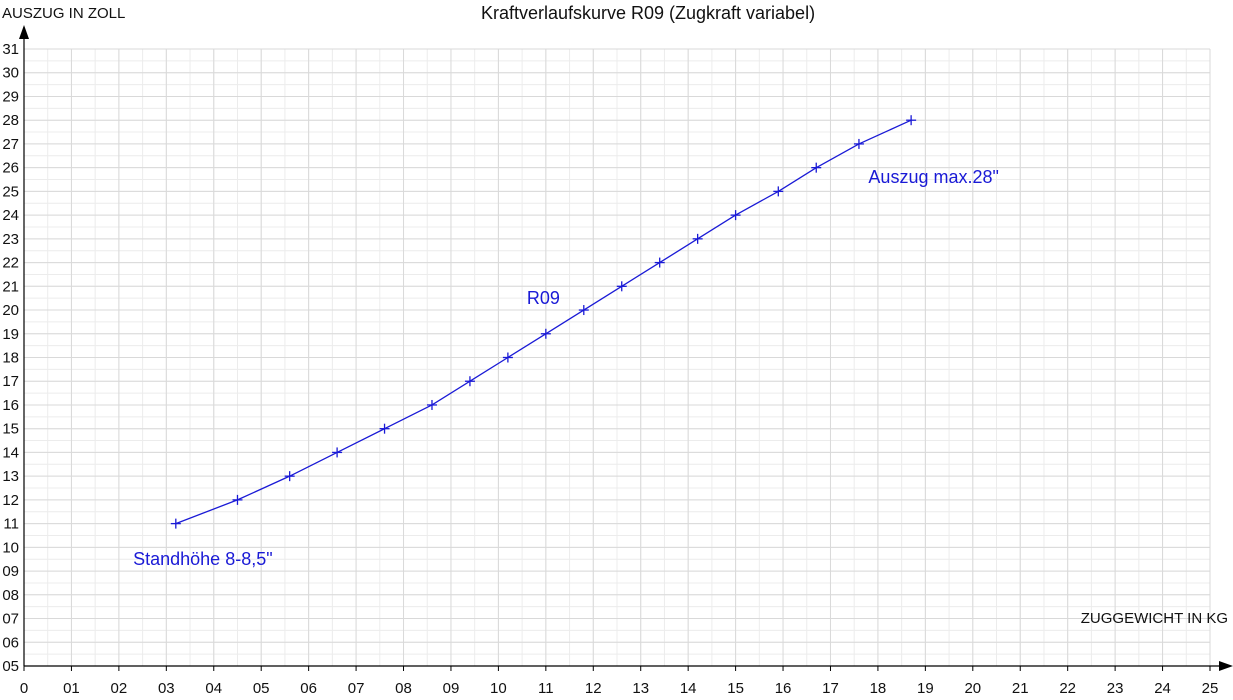 The image size is (1233, 700). I want to click on x-tick-label: 24, so click(1162, 688).